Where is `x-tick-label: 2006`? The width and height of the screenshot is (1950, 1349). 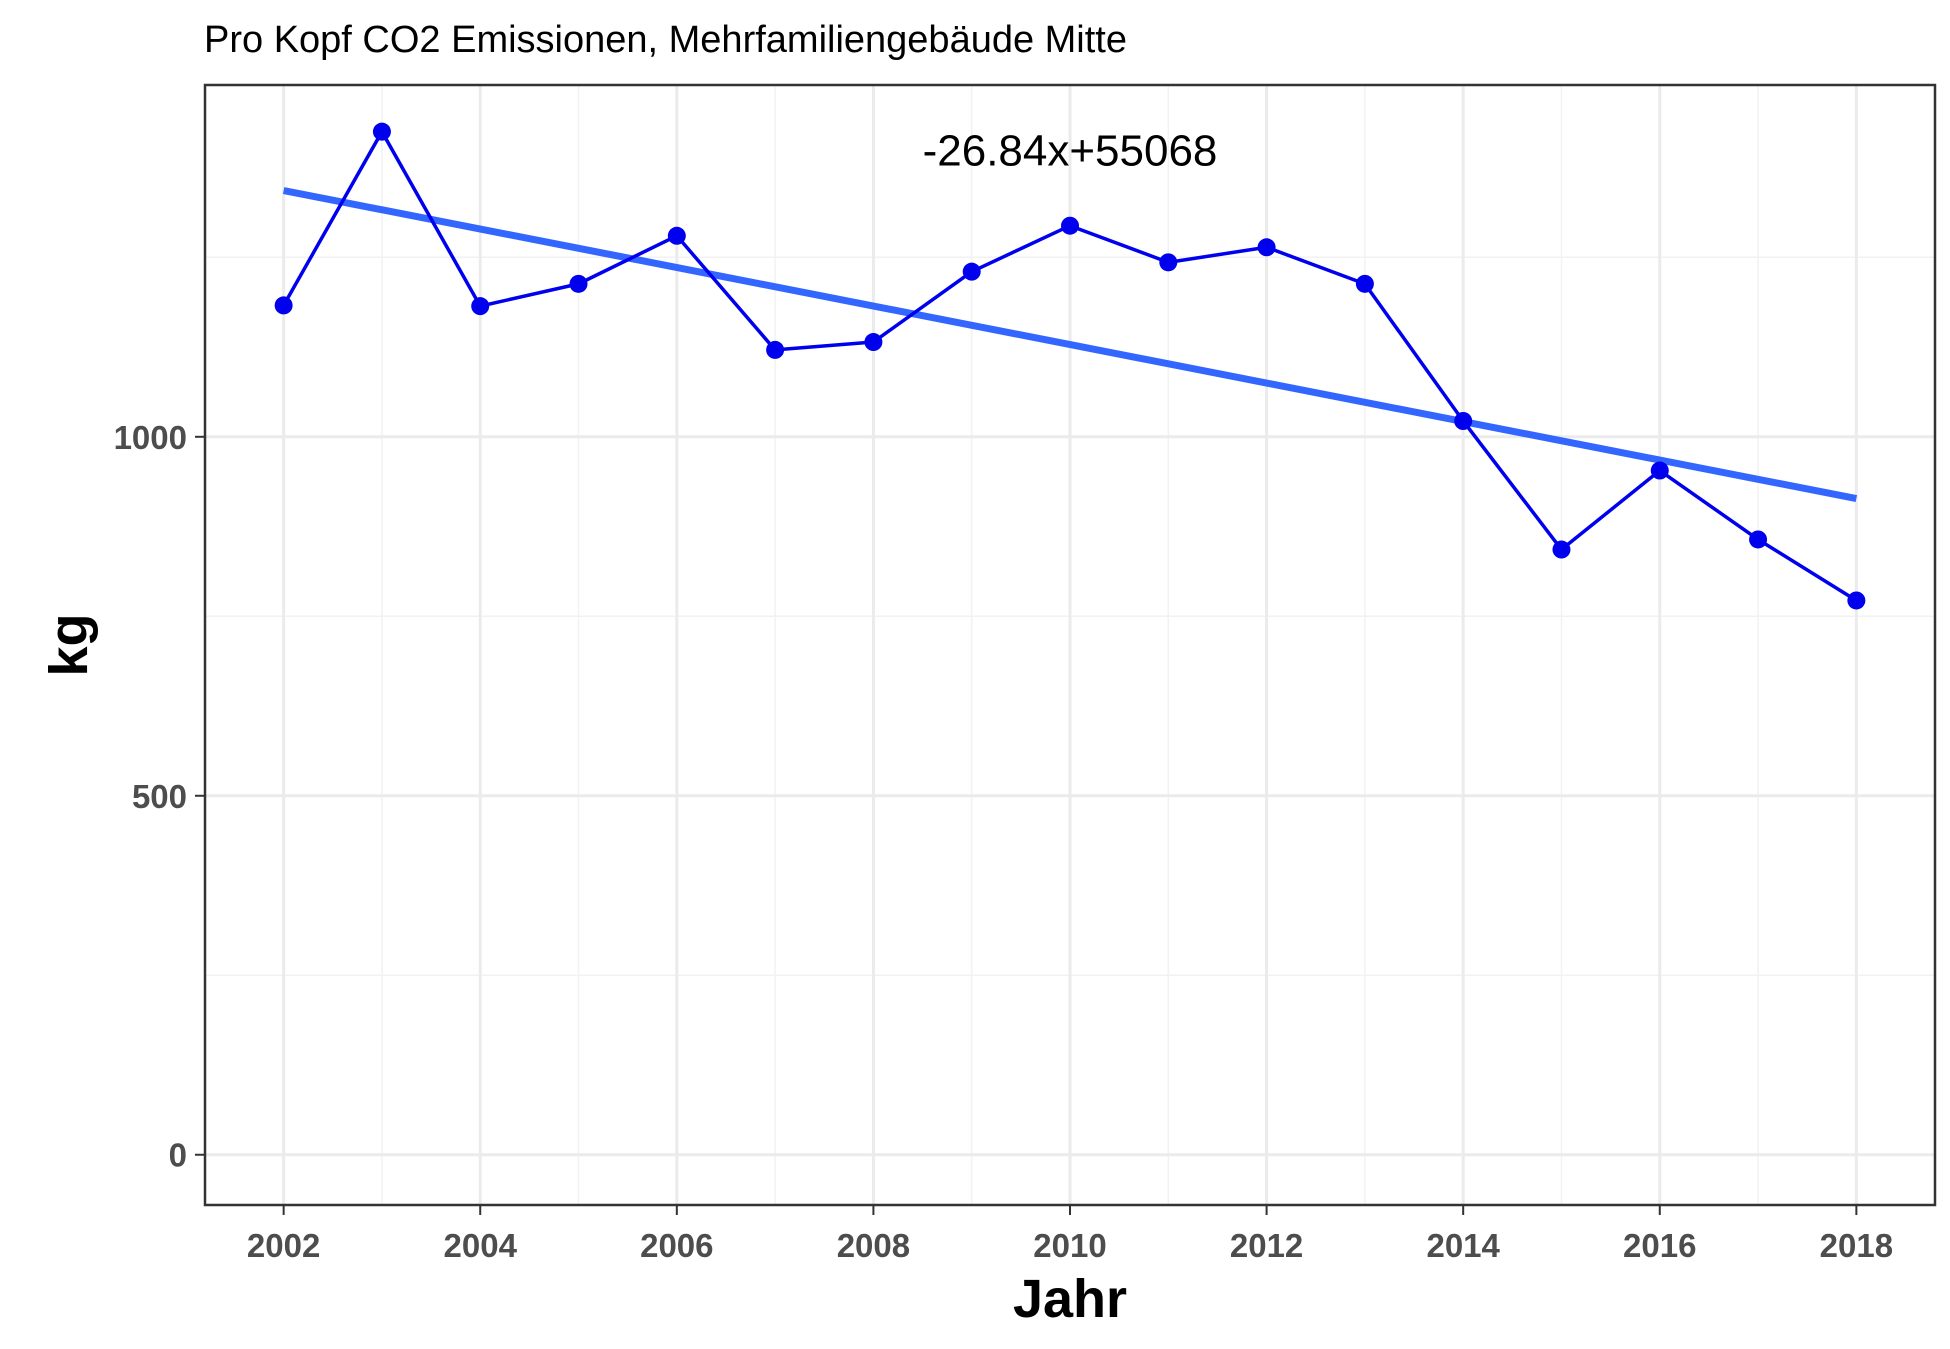
x-tick-label: 2006 is located at coordinates (676, 1245).